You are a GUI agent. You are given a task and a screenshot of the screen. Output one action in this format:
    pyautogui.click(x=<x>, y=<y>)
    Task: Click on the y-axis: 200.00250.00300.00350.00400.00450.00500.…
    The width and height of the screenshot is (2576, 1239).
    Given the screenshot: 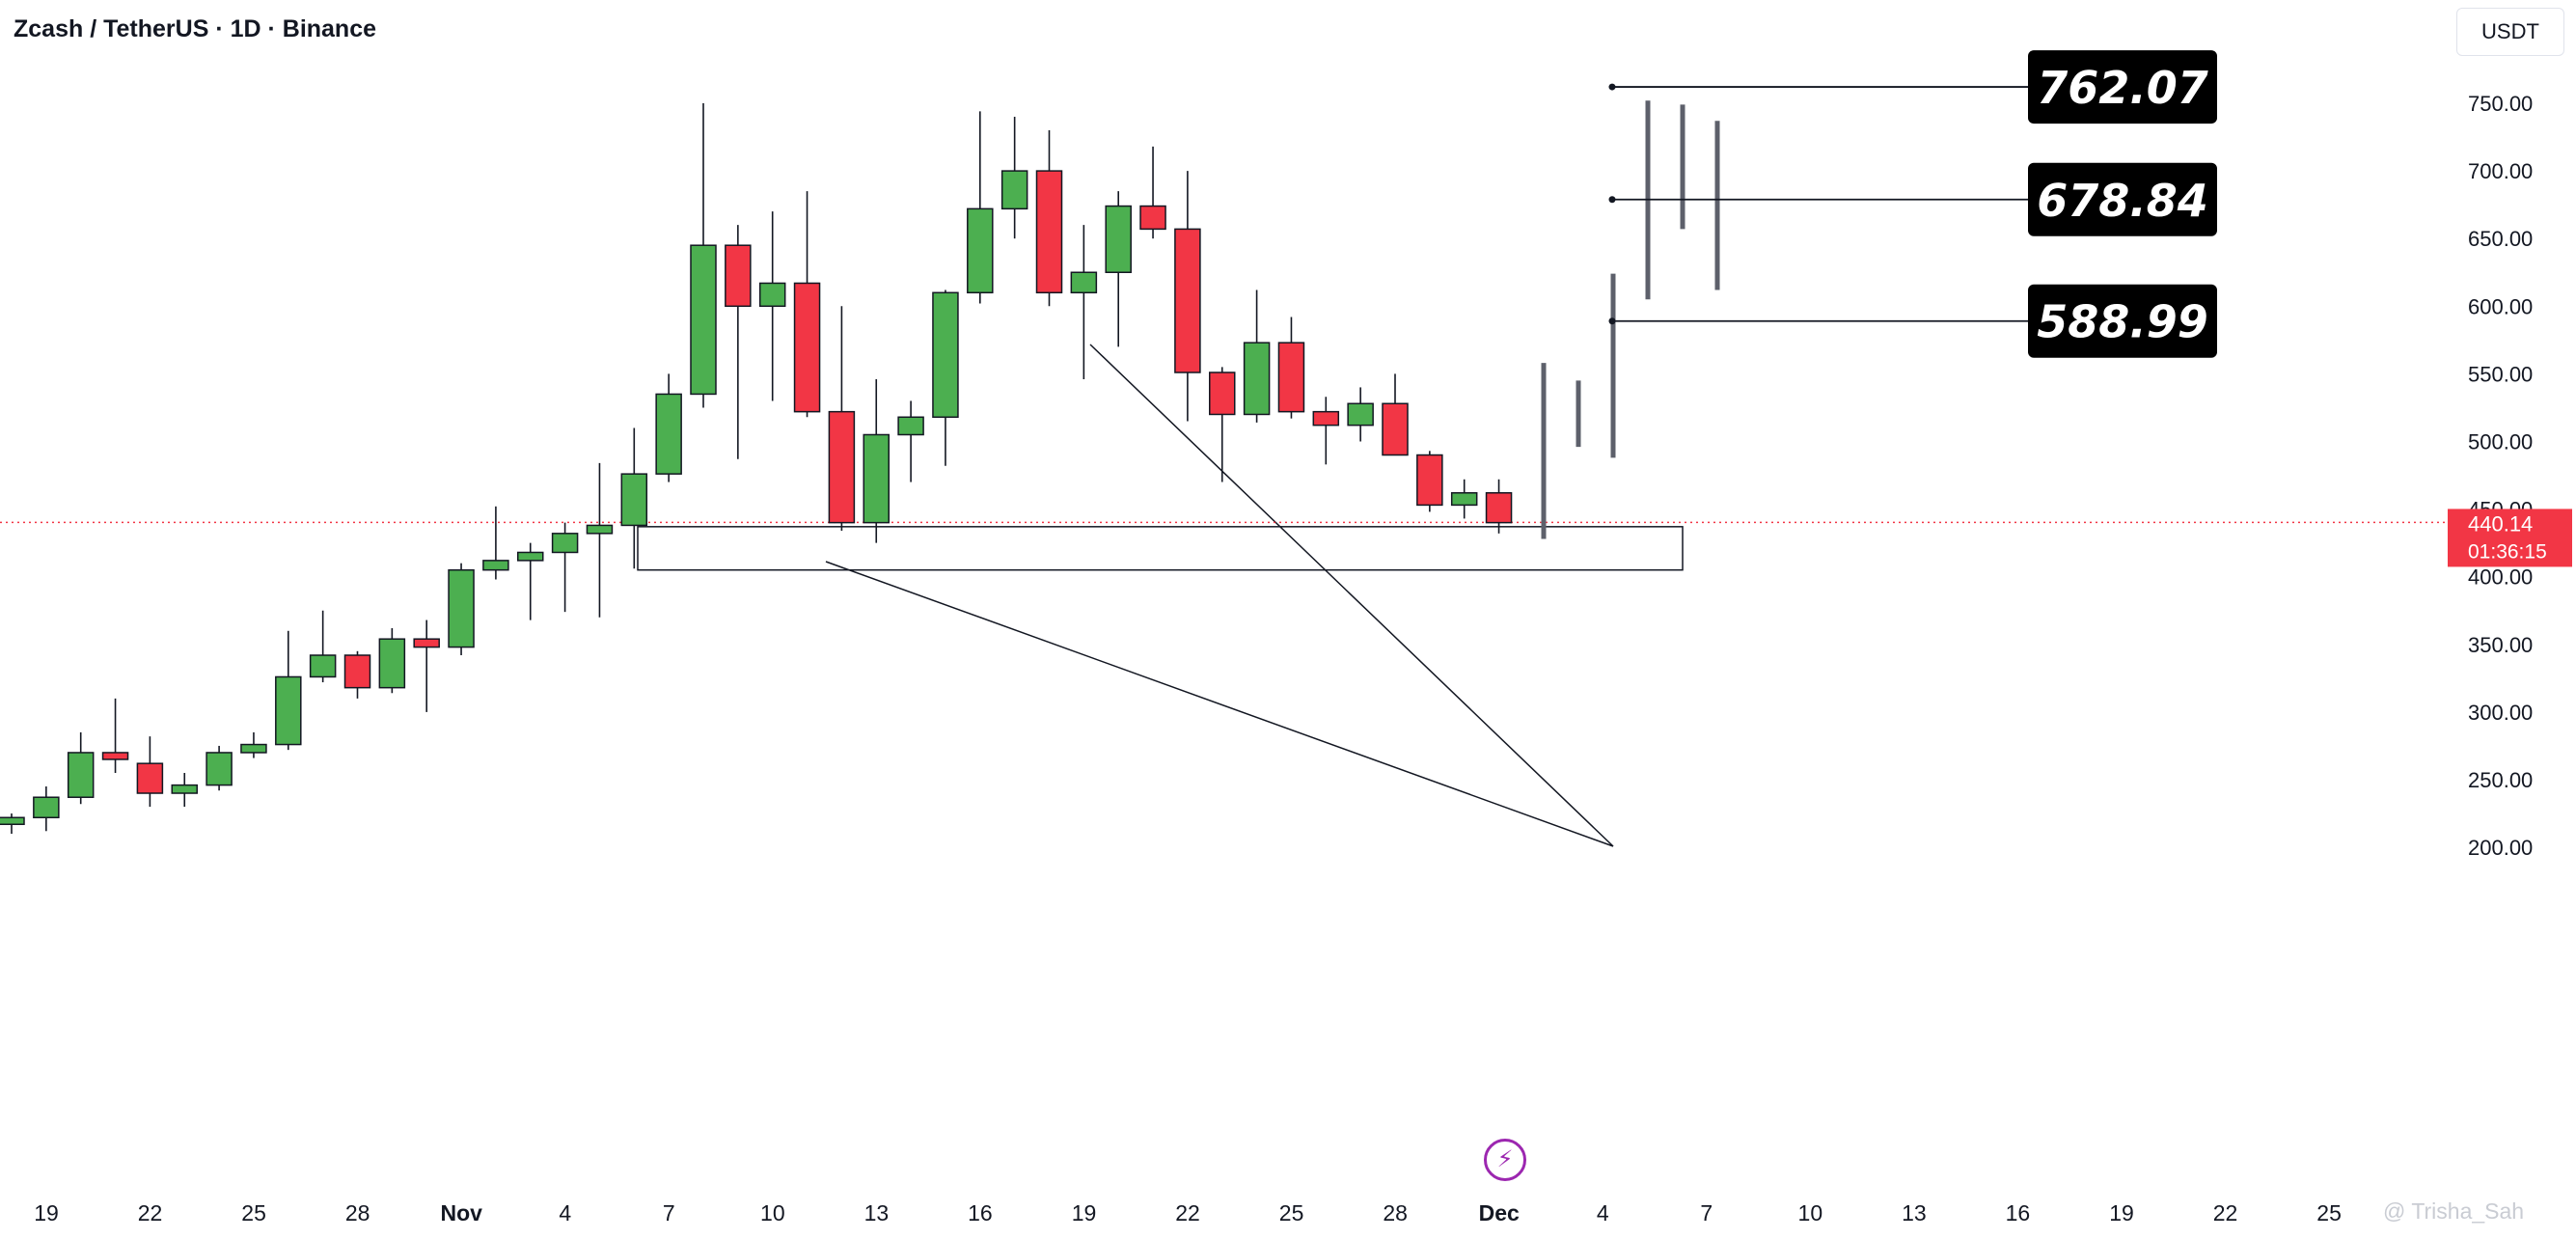 What is the action you would take?
    pyautogui.click(x=2500, y=430)
    